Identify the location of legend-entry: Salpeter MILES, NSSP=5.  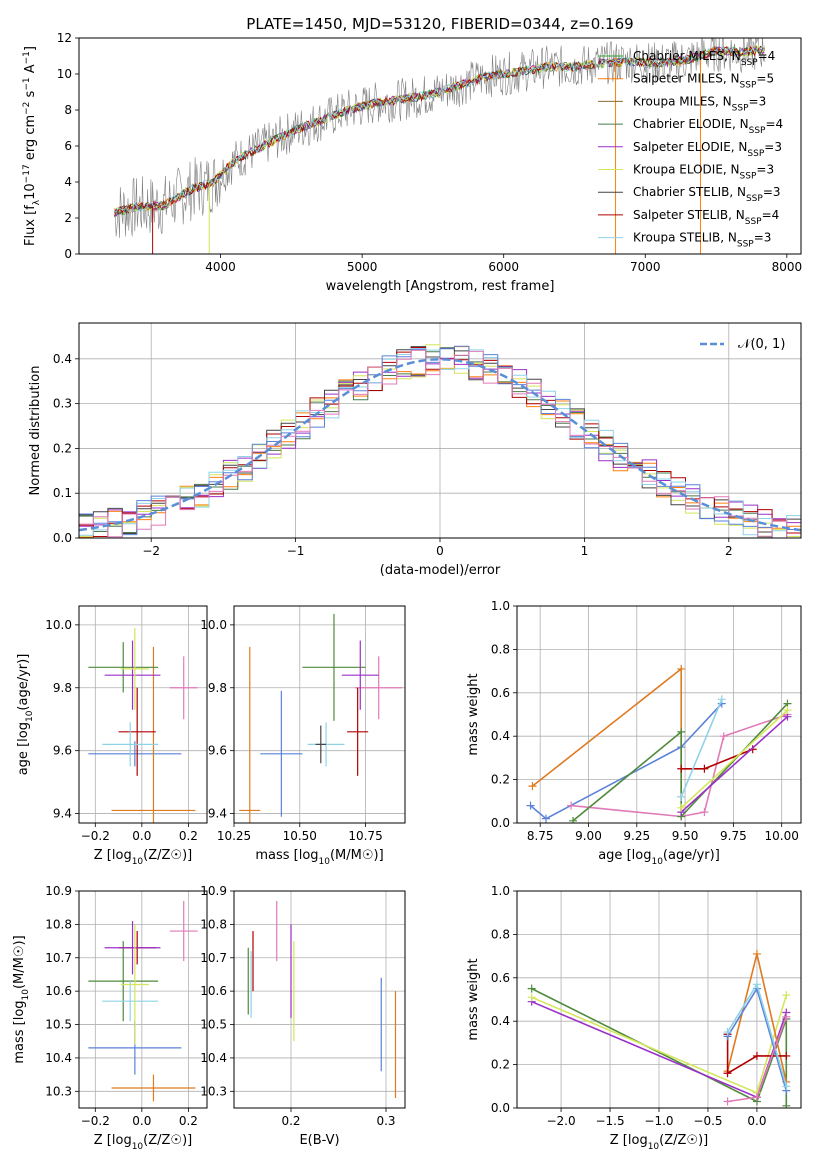
(703, 81).